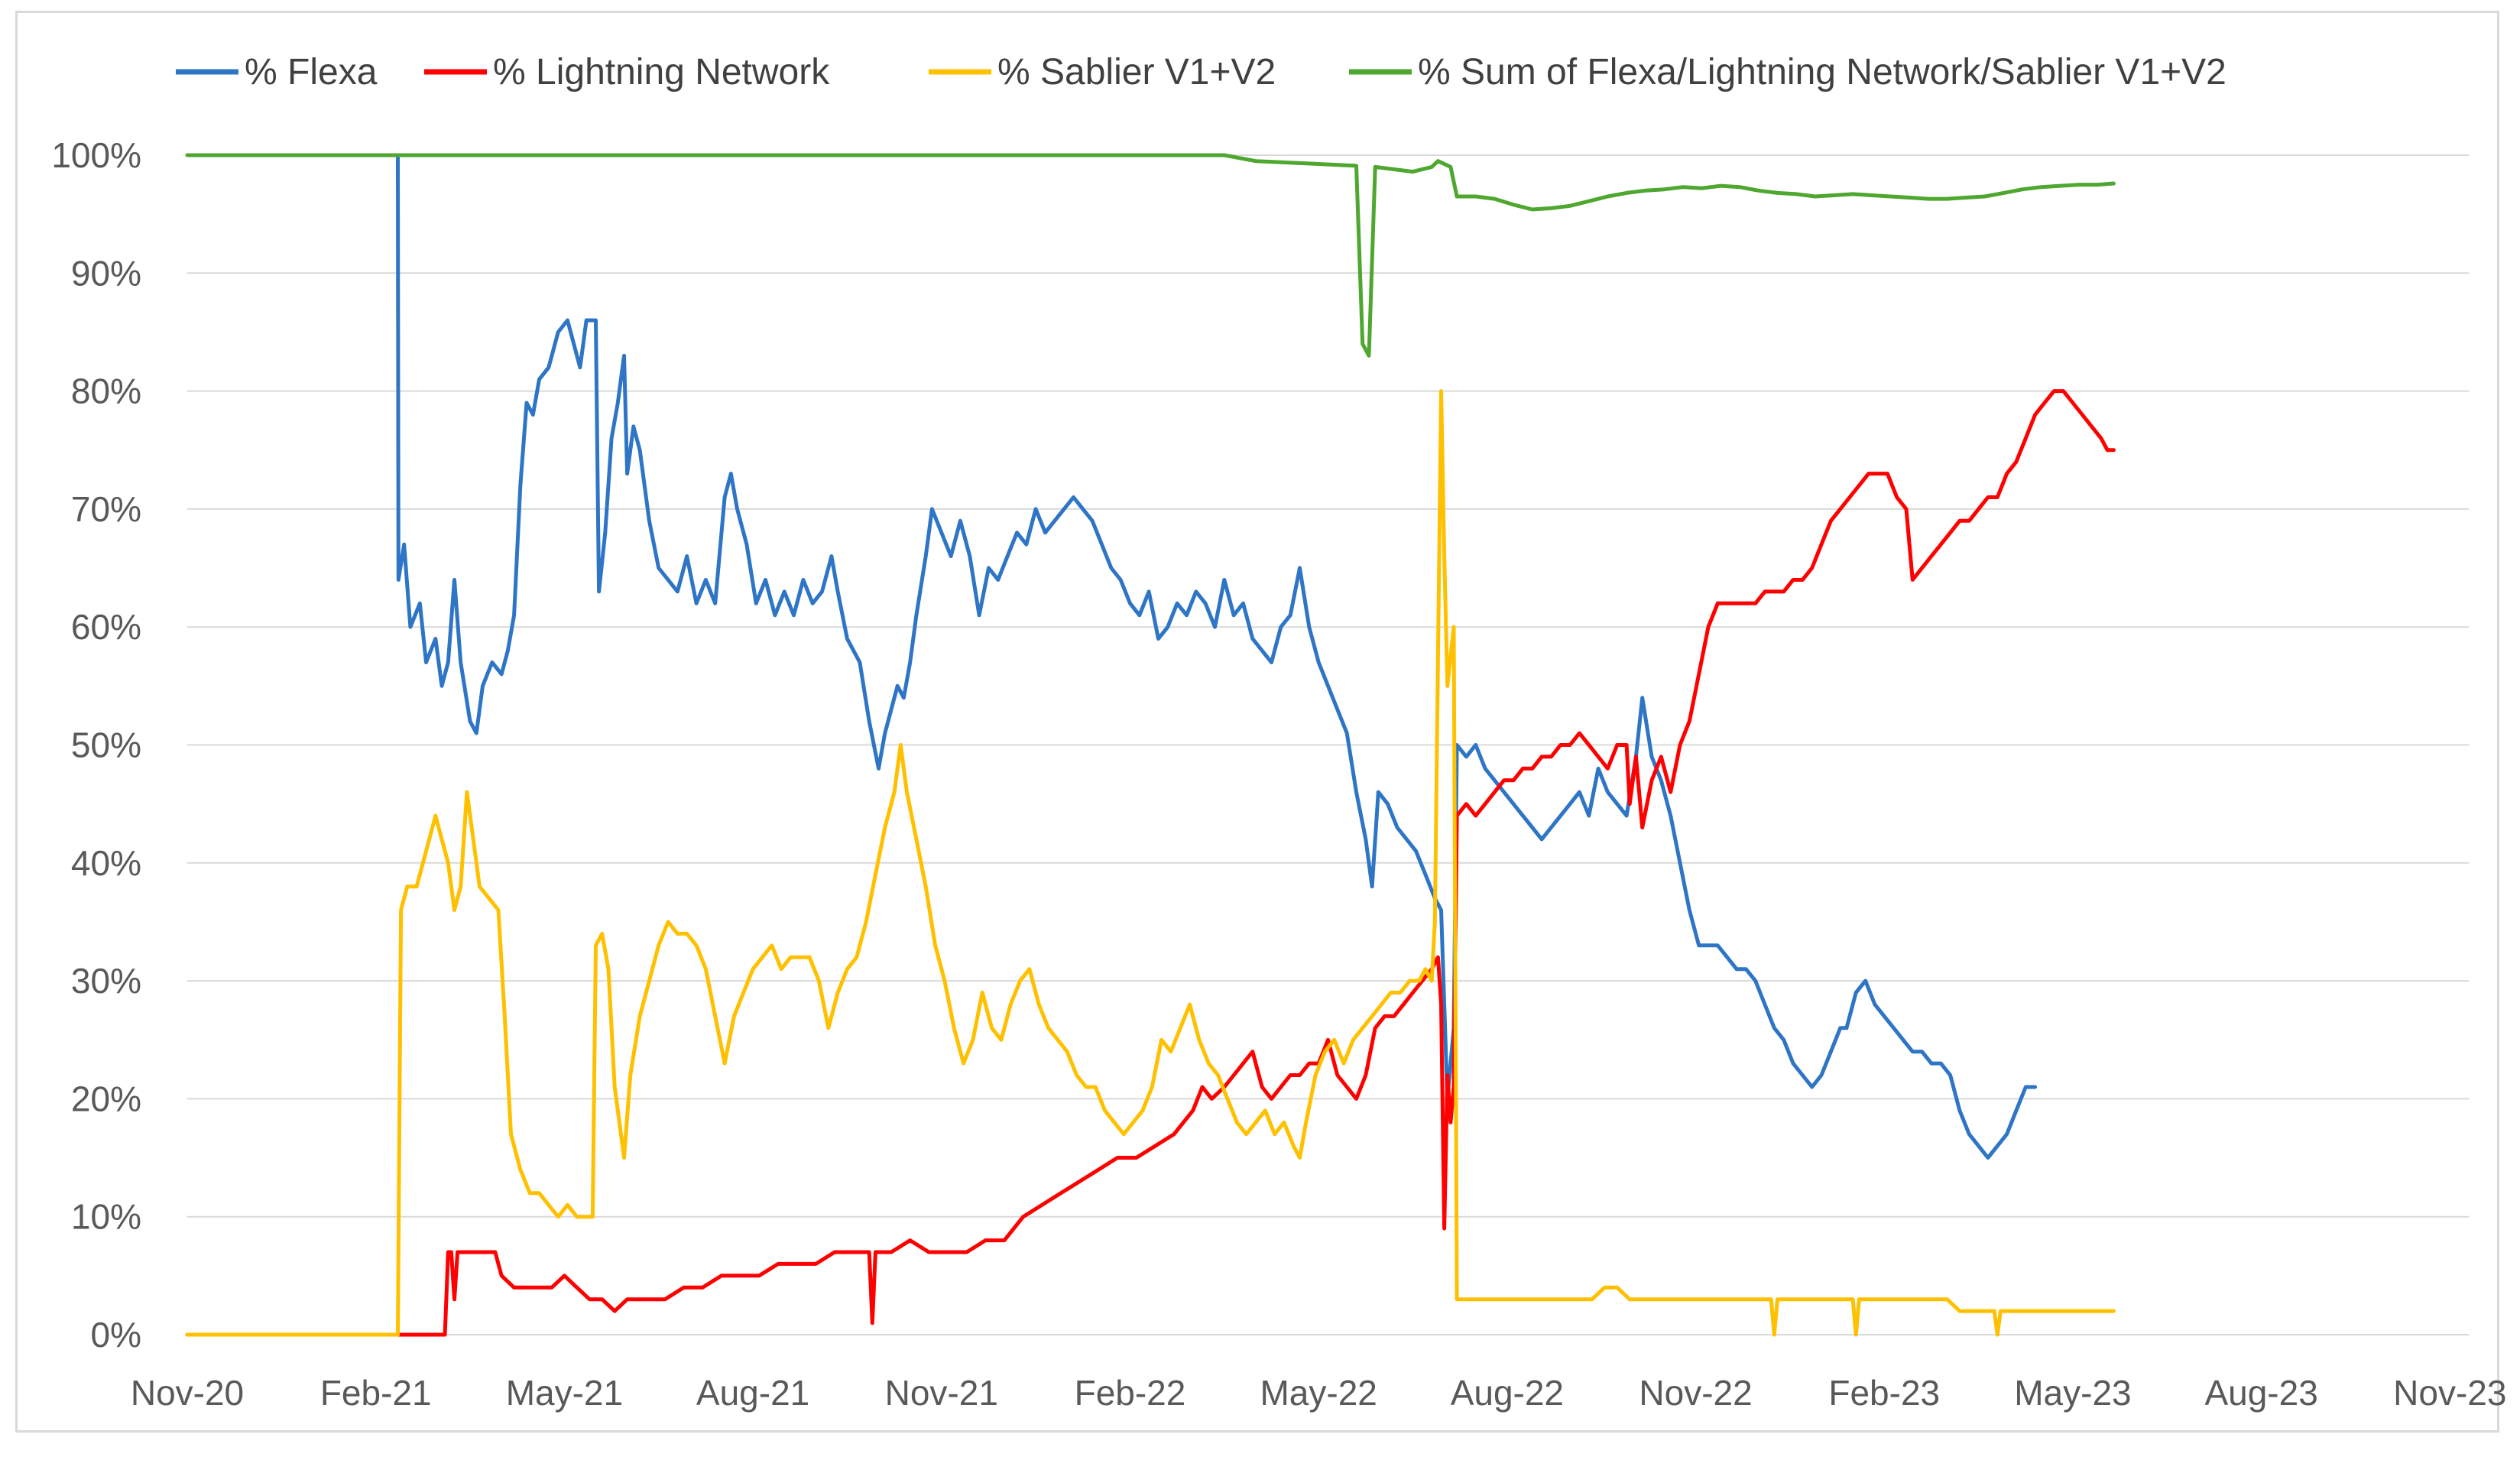 Image resolution: width=2520 pixels, height=1457 pixels. I want to click on x-tick-label: Nov-22, so click(1696, 1393).